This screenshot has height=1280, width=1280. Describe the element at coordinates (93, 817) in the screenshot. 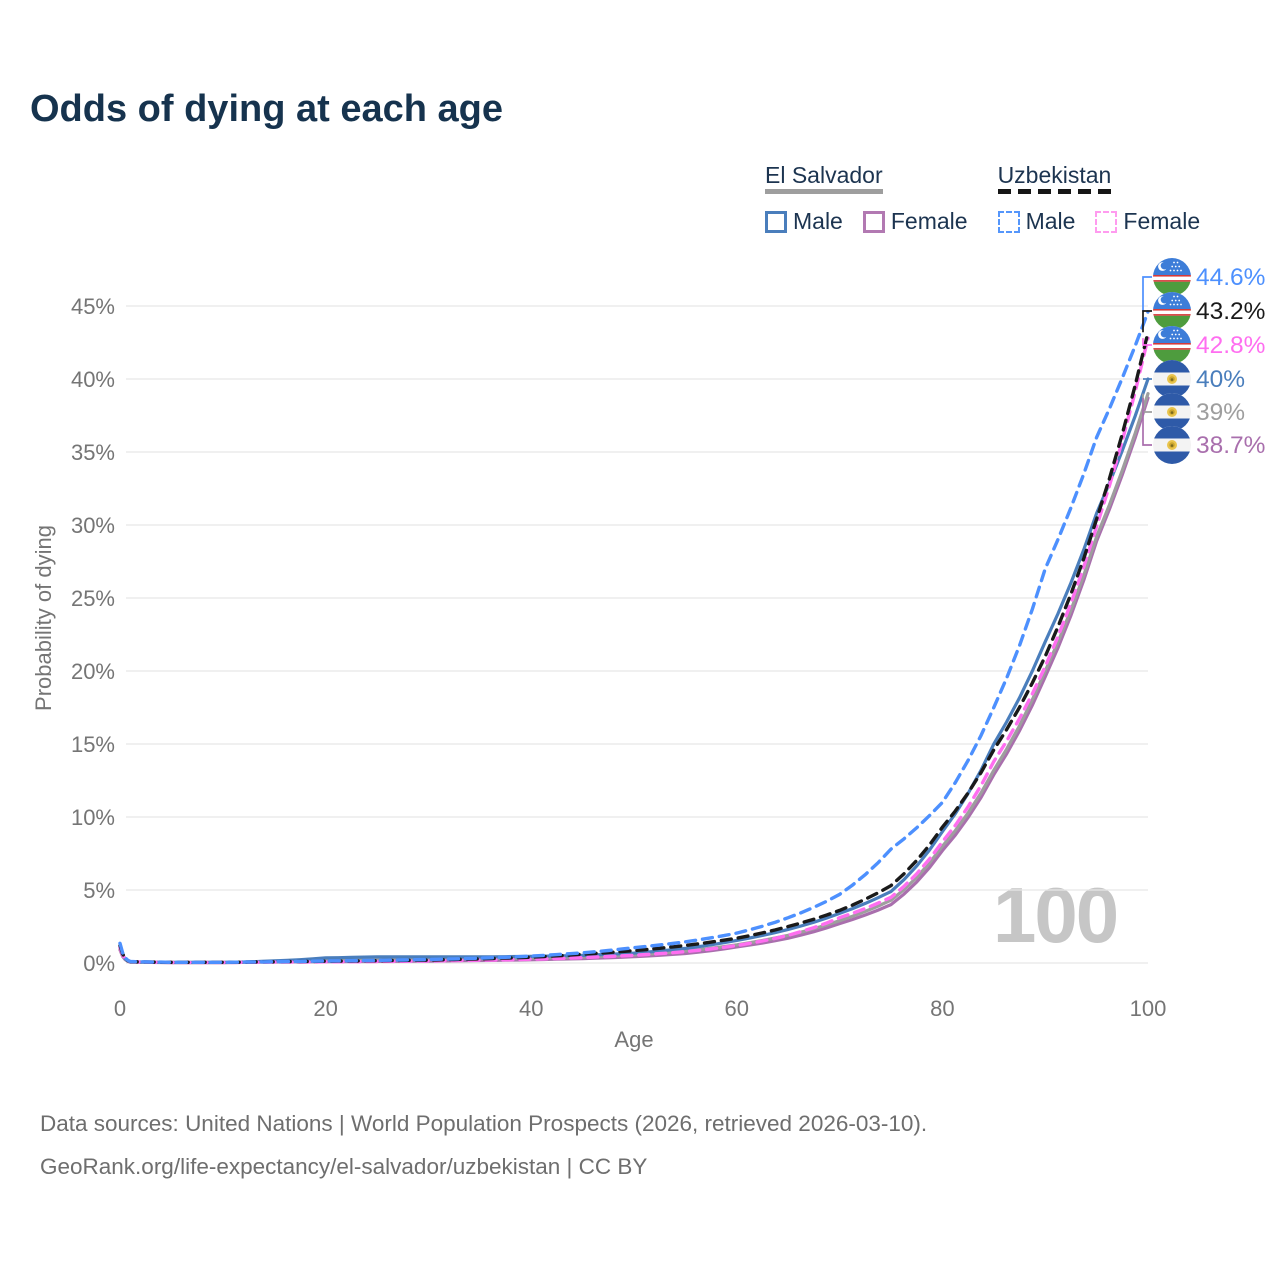

I see `y-tick-10: 10%` at that location.